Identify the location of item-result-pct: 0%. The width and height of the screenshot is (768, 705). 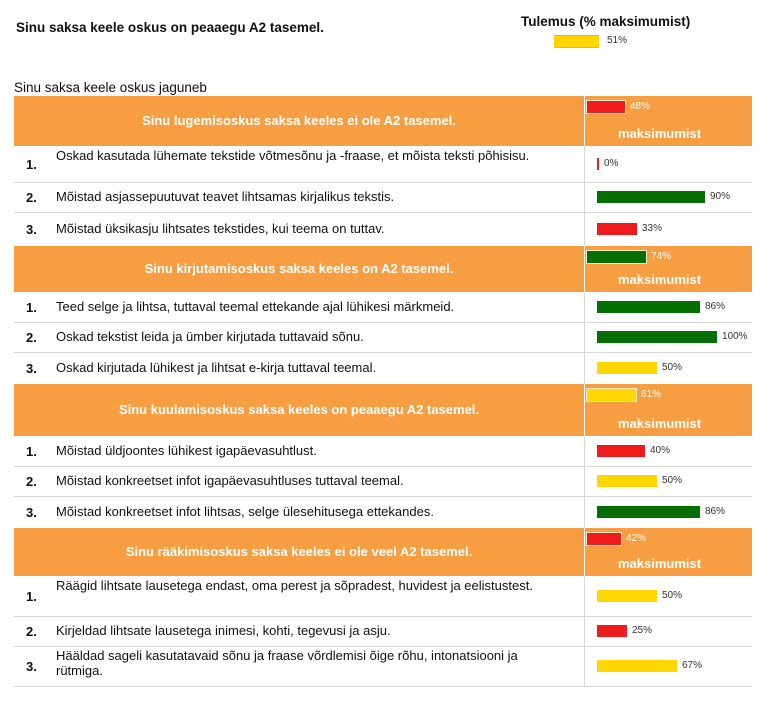
(611, 163).